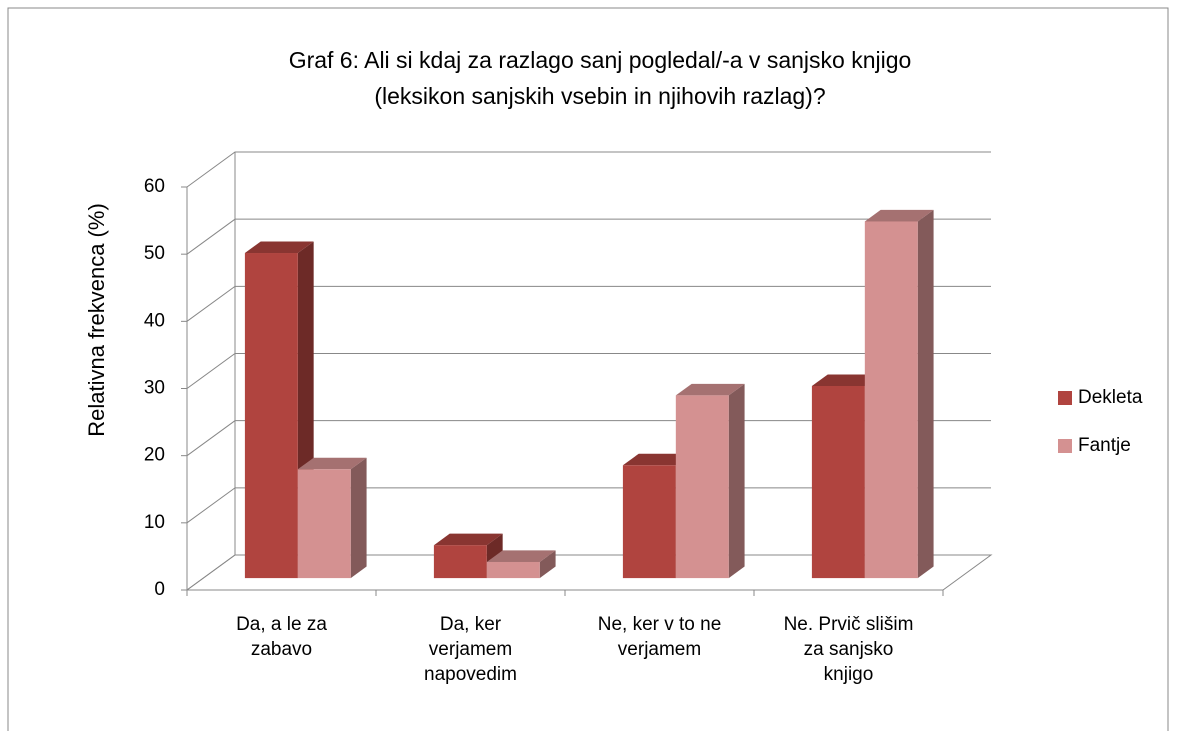 The width and height of the screenshot is (1177, 731). What do you see at coordinates (154, 320) in the screenshot?
I see `y-tick-label: 40` at bounding box center [154, 320].